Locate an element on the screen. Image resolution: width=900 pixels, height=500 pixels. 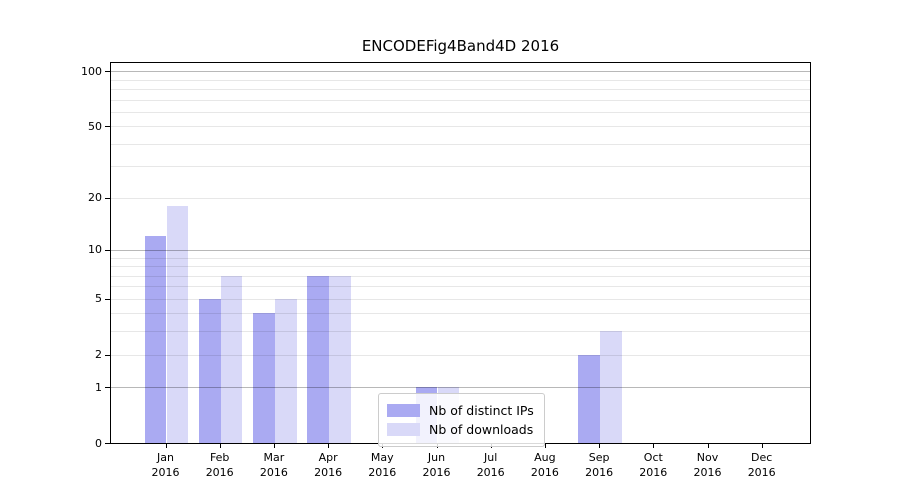
x-tick-mark-jan is located at coordinates (166, 446).